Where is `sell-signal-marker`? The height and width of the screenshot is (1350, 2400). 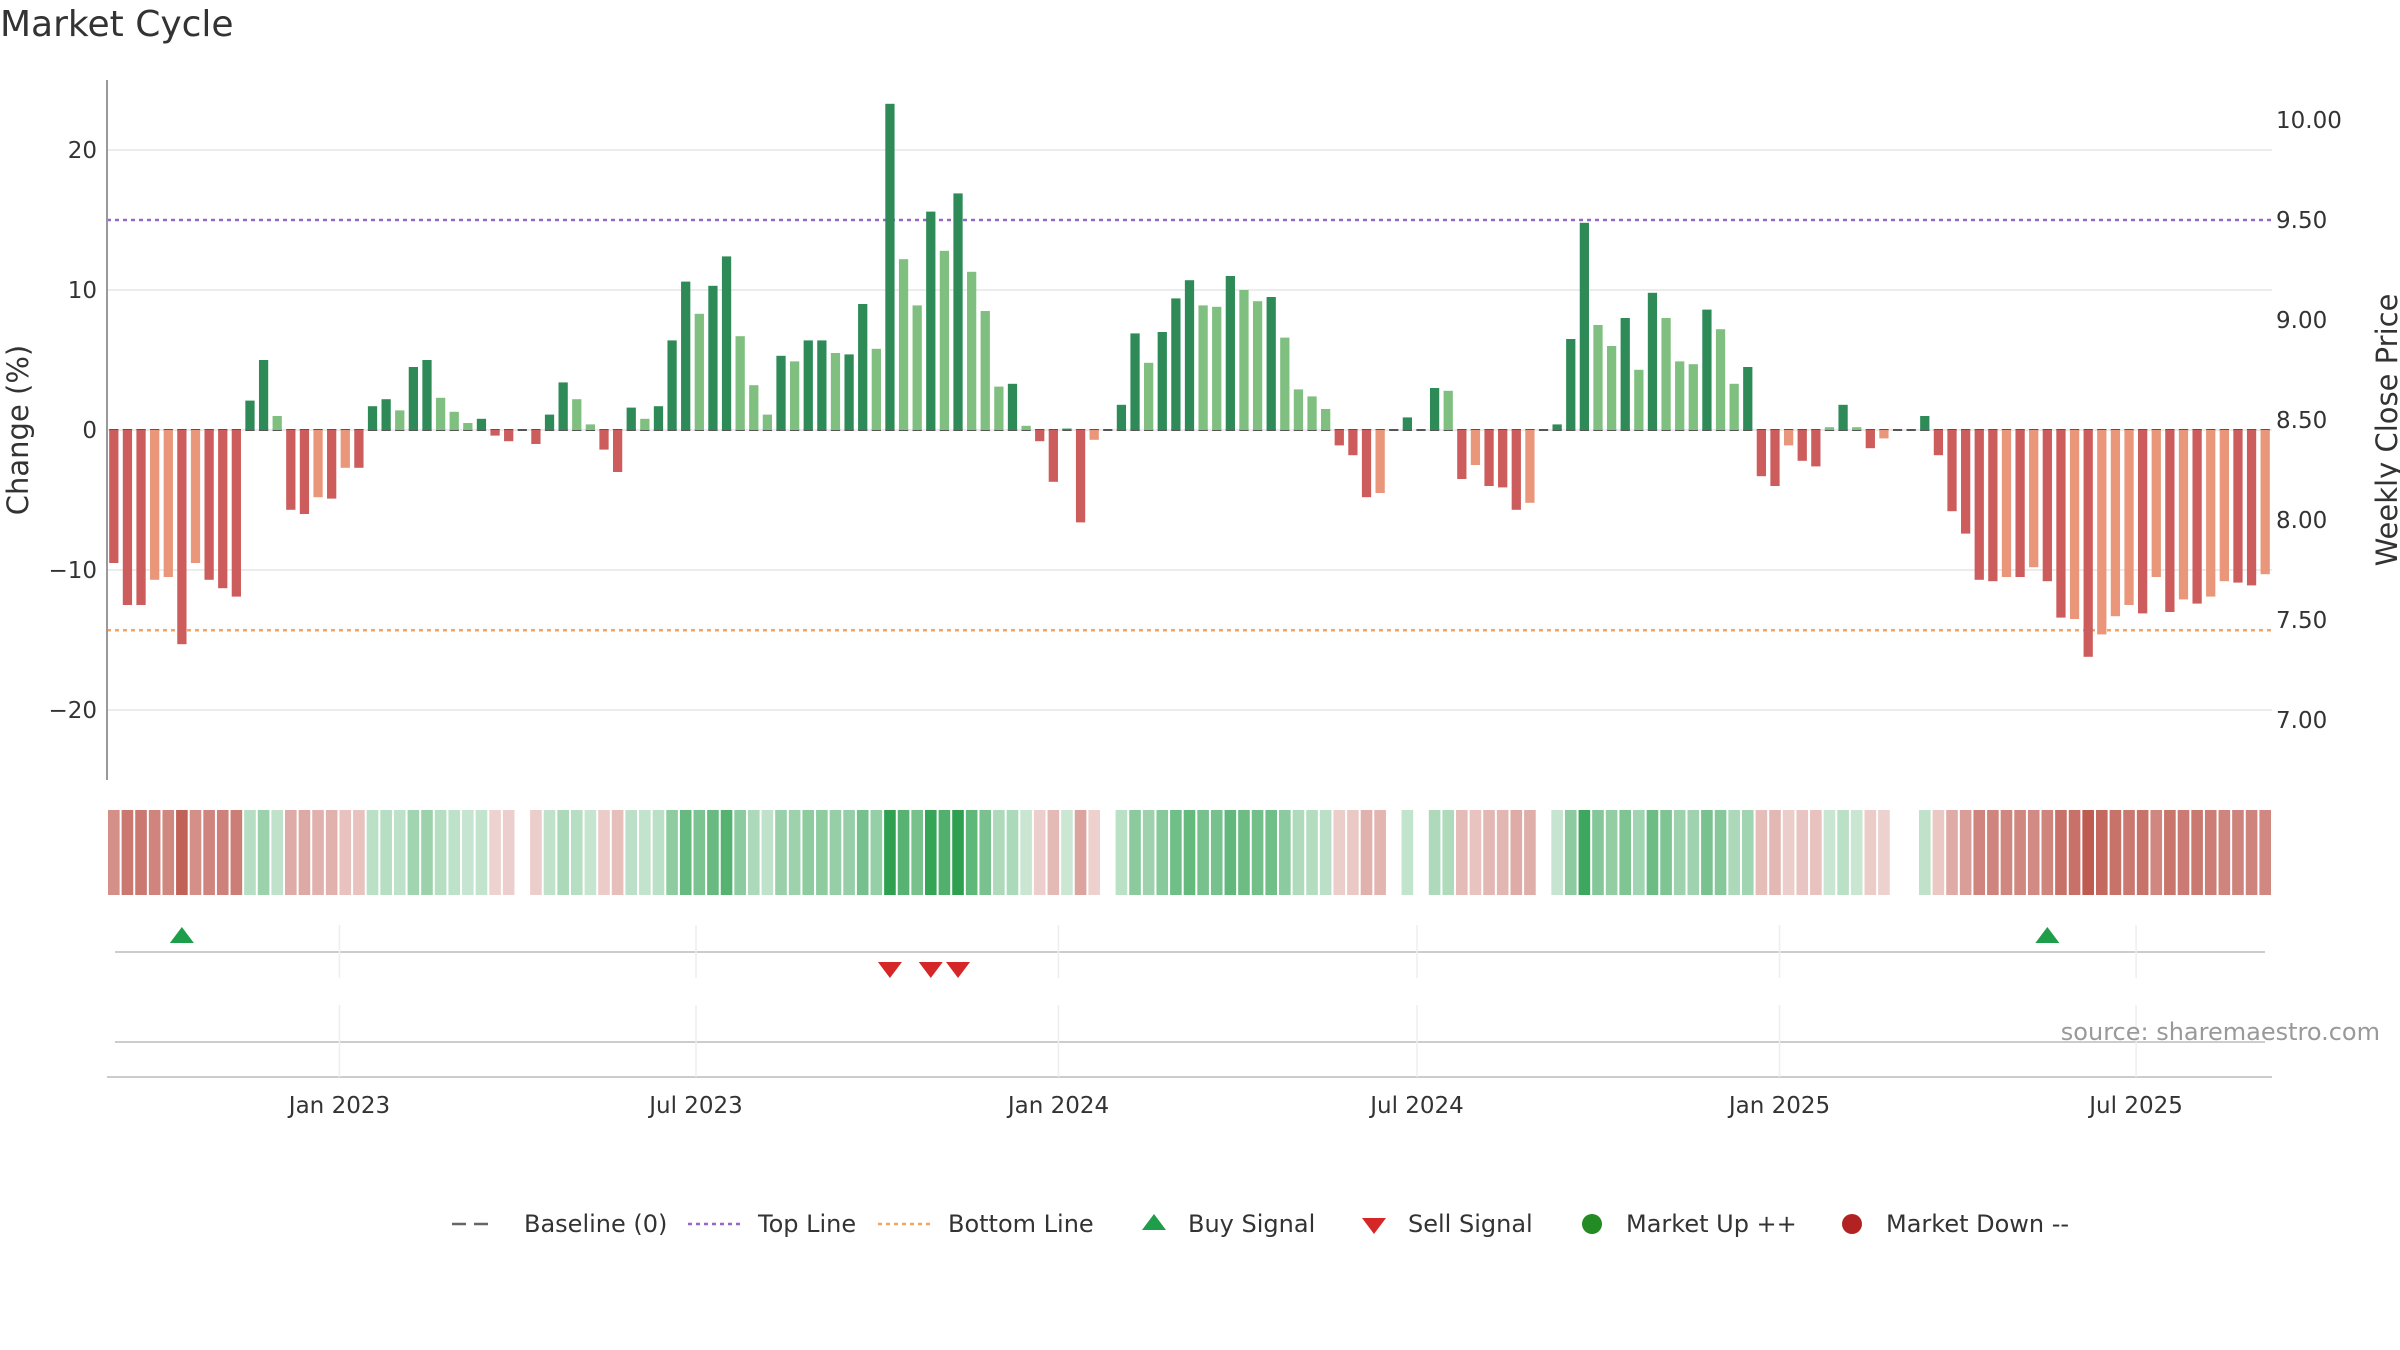
sell-signal-marker is located at coordinates (889, 970).